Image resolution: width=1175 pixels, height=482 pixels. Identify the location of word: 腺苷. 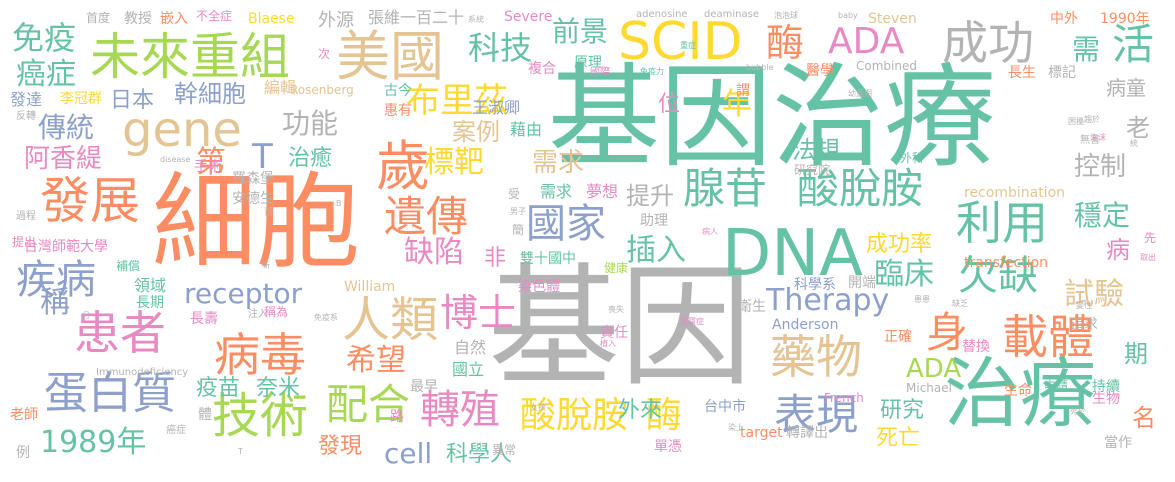
(725, 188).